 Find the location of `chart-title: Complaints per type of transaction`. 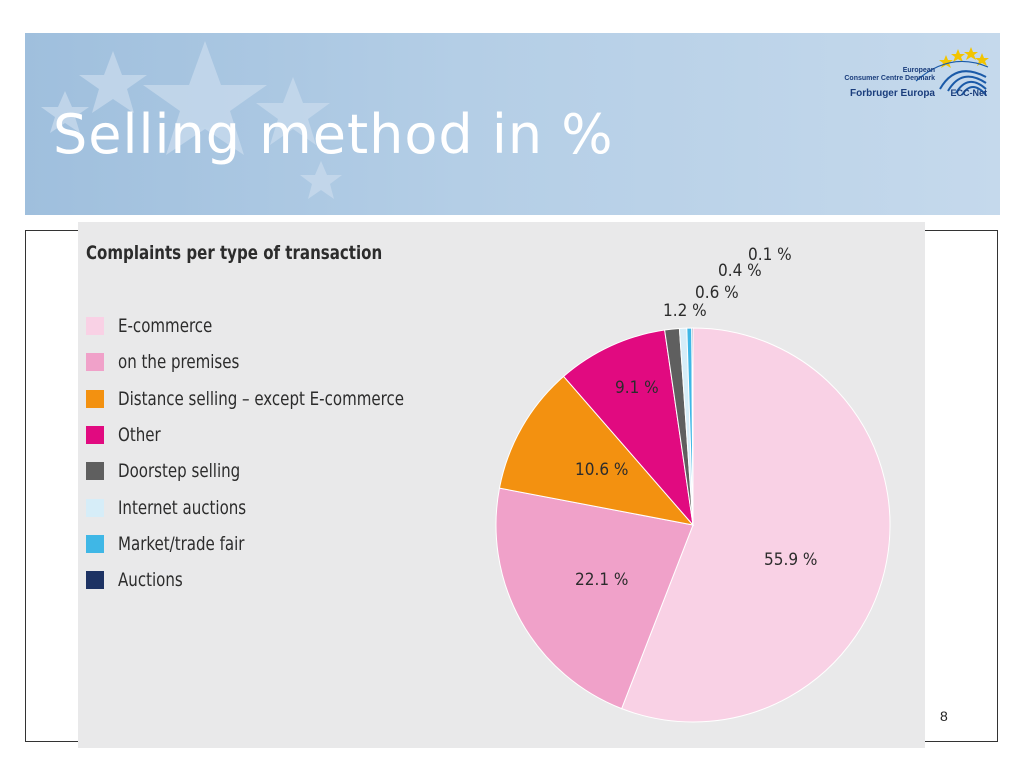

chart-title: Complaints per type of transaction is located at coordinates (234, 253).